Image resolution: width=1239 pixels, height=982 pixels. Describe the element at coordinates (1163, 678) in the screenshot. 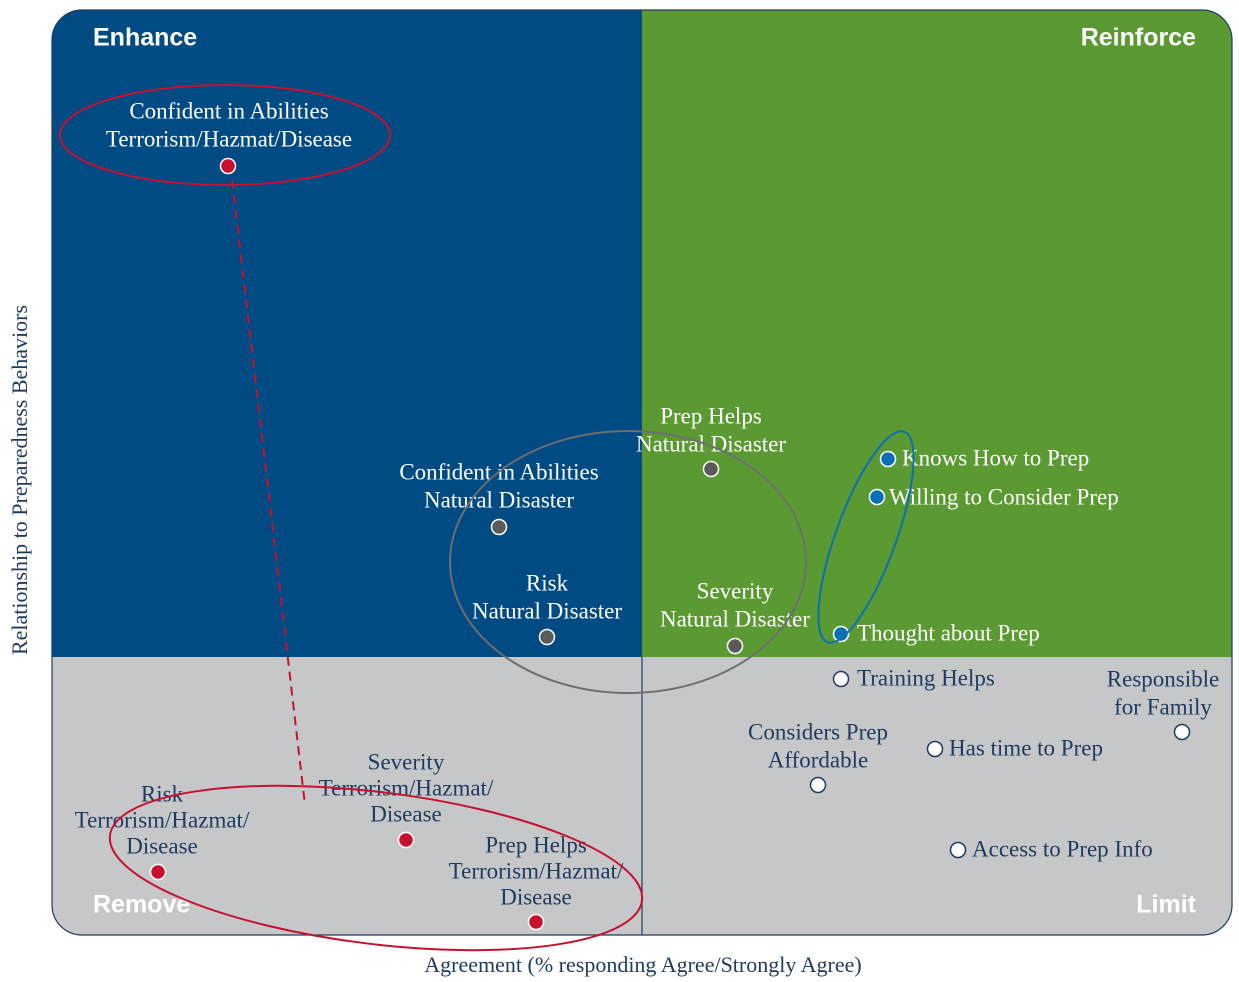

I see `point-label: Responsible` at that location.